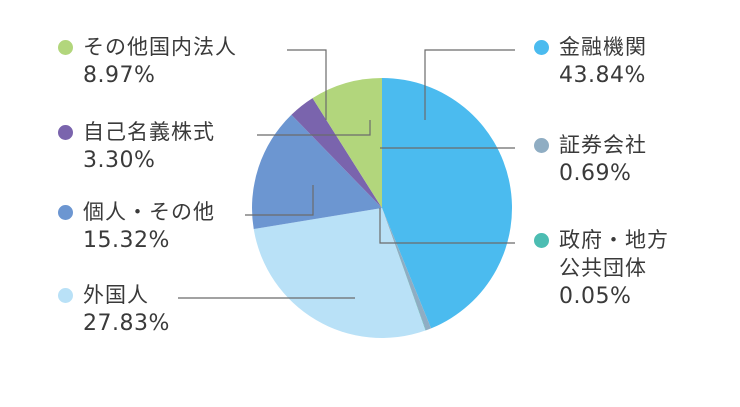 The image size is (740, 407). I want to click on pie-slice-securities-companies, so click(407, 269).